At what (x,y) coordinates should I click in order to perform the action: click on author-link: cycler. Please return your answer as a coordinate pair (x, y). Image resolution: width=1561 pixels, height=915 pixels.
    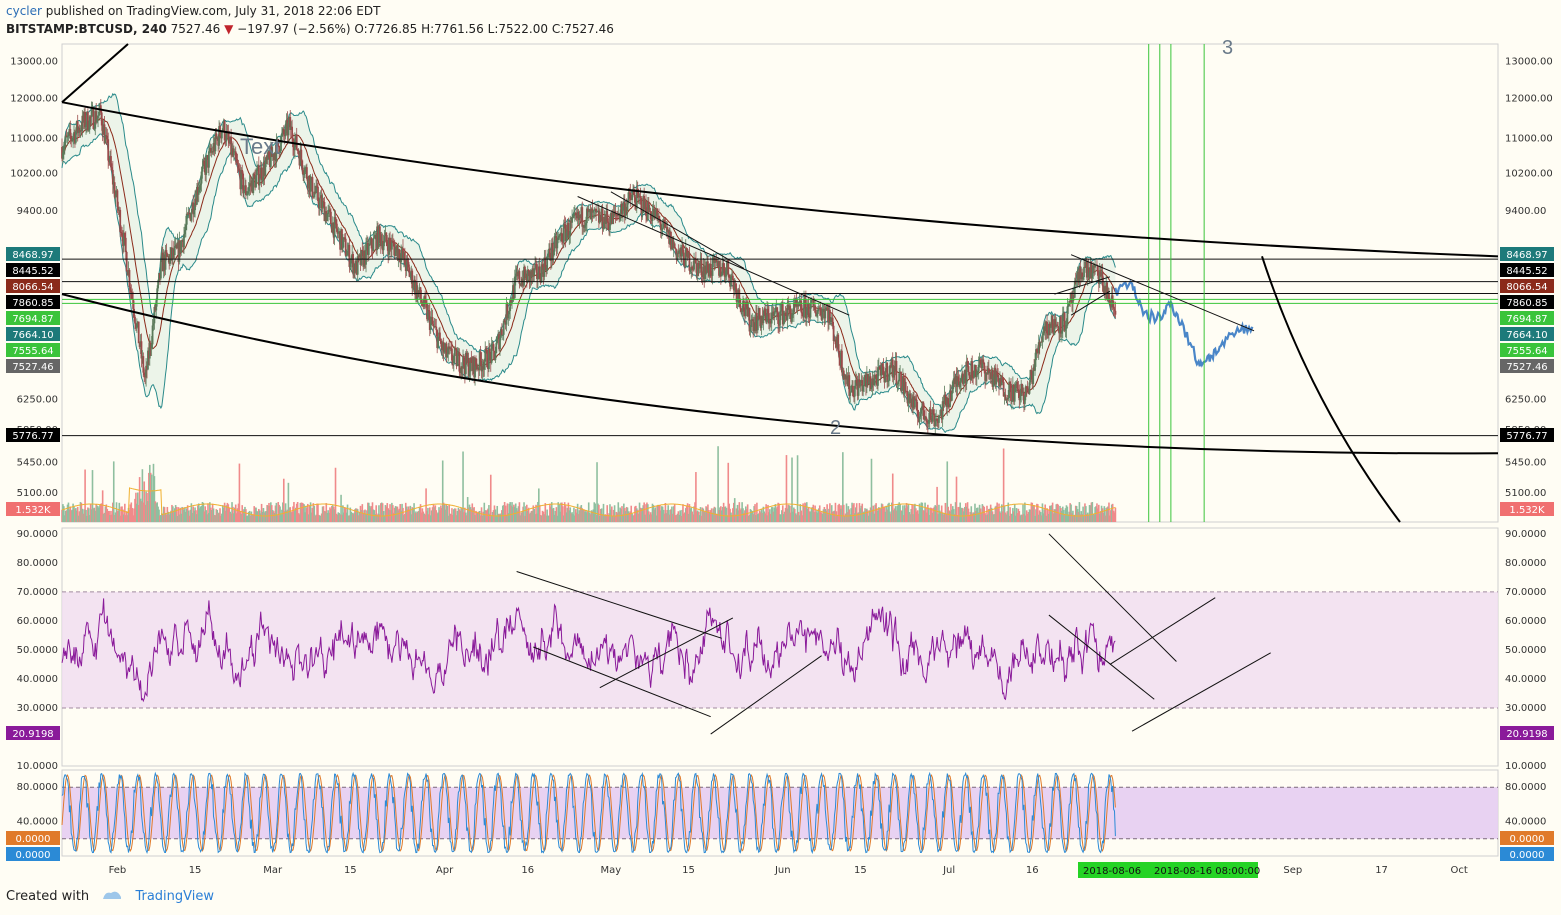
    Looking at the image, I should click on (24, 11).